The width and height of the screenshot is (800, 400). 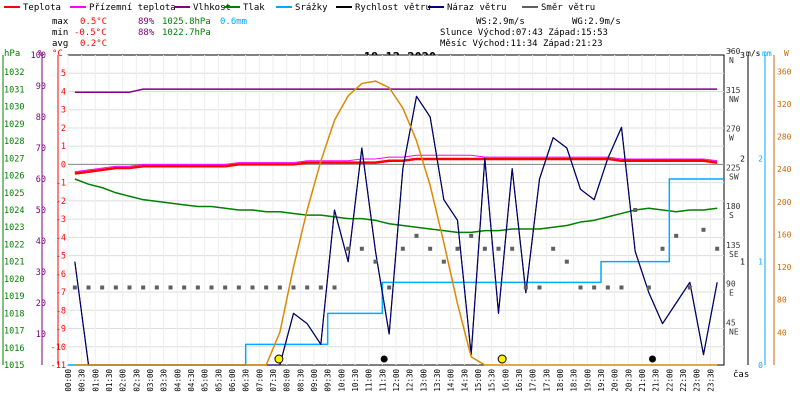 I want to click on stats-min-press: 1022.7hPa, so click(x=186, y=33).